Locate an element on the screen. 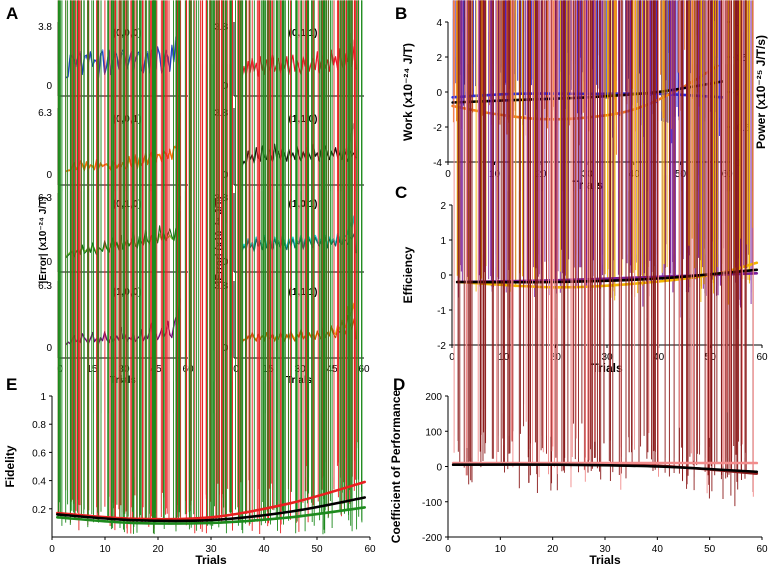 The height and width of the screenshot is (576, 780). y-tick-label: -200 is located at coordinates (432, 538).